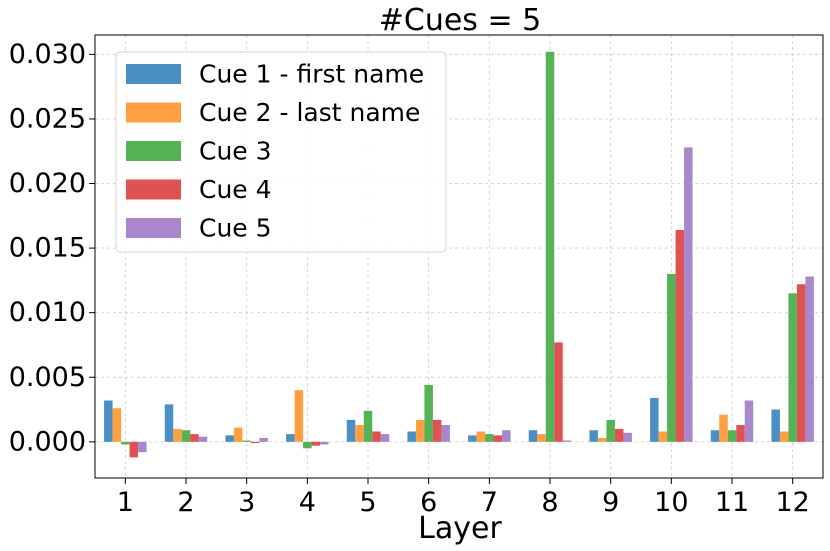  What do you see at coordinates (47, 377) in the screenshot?
I see `y-tick-label: 0.005` at bounding box center [47, 377].